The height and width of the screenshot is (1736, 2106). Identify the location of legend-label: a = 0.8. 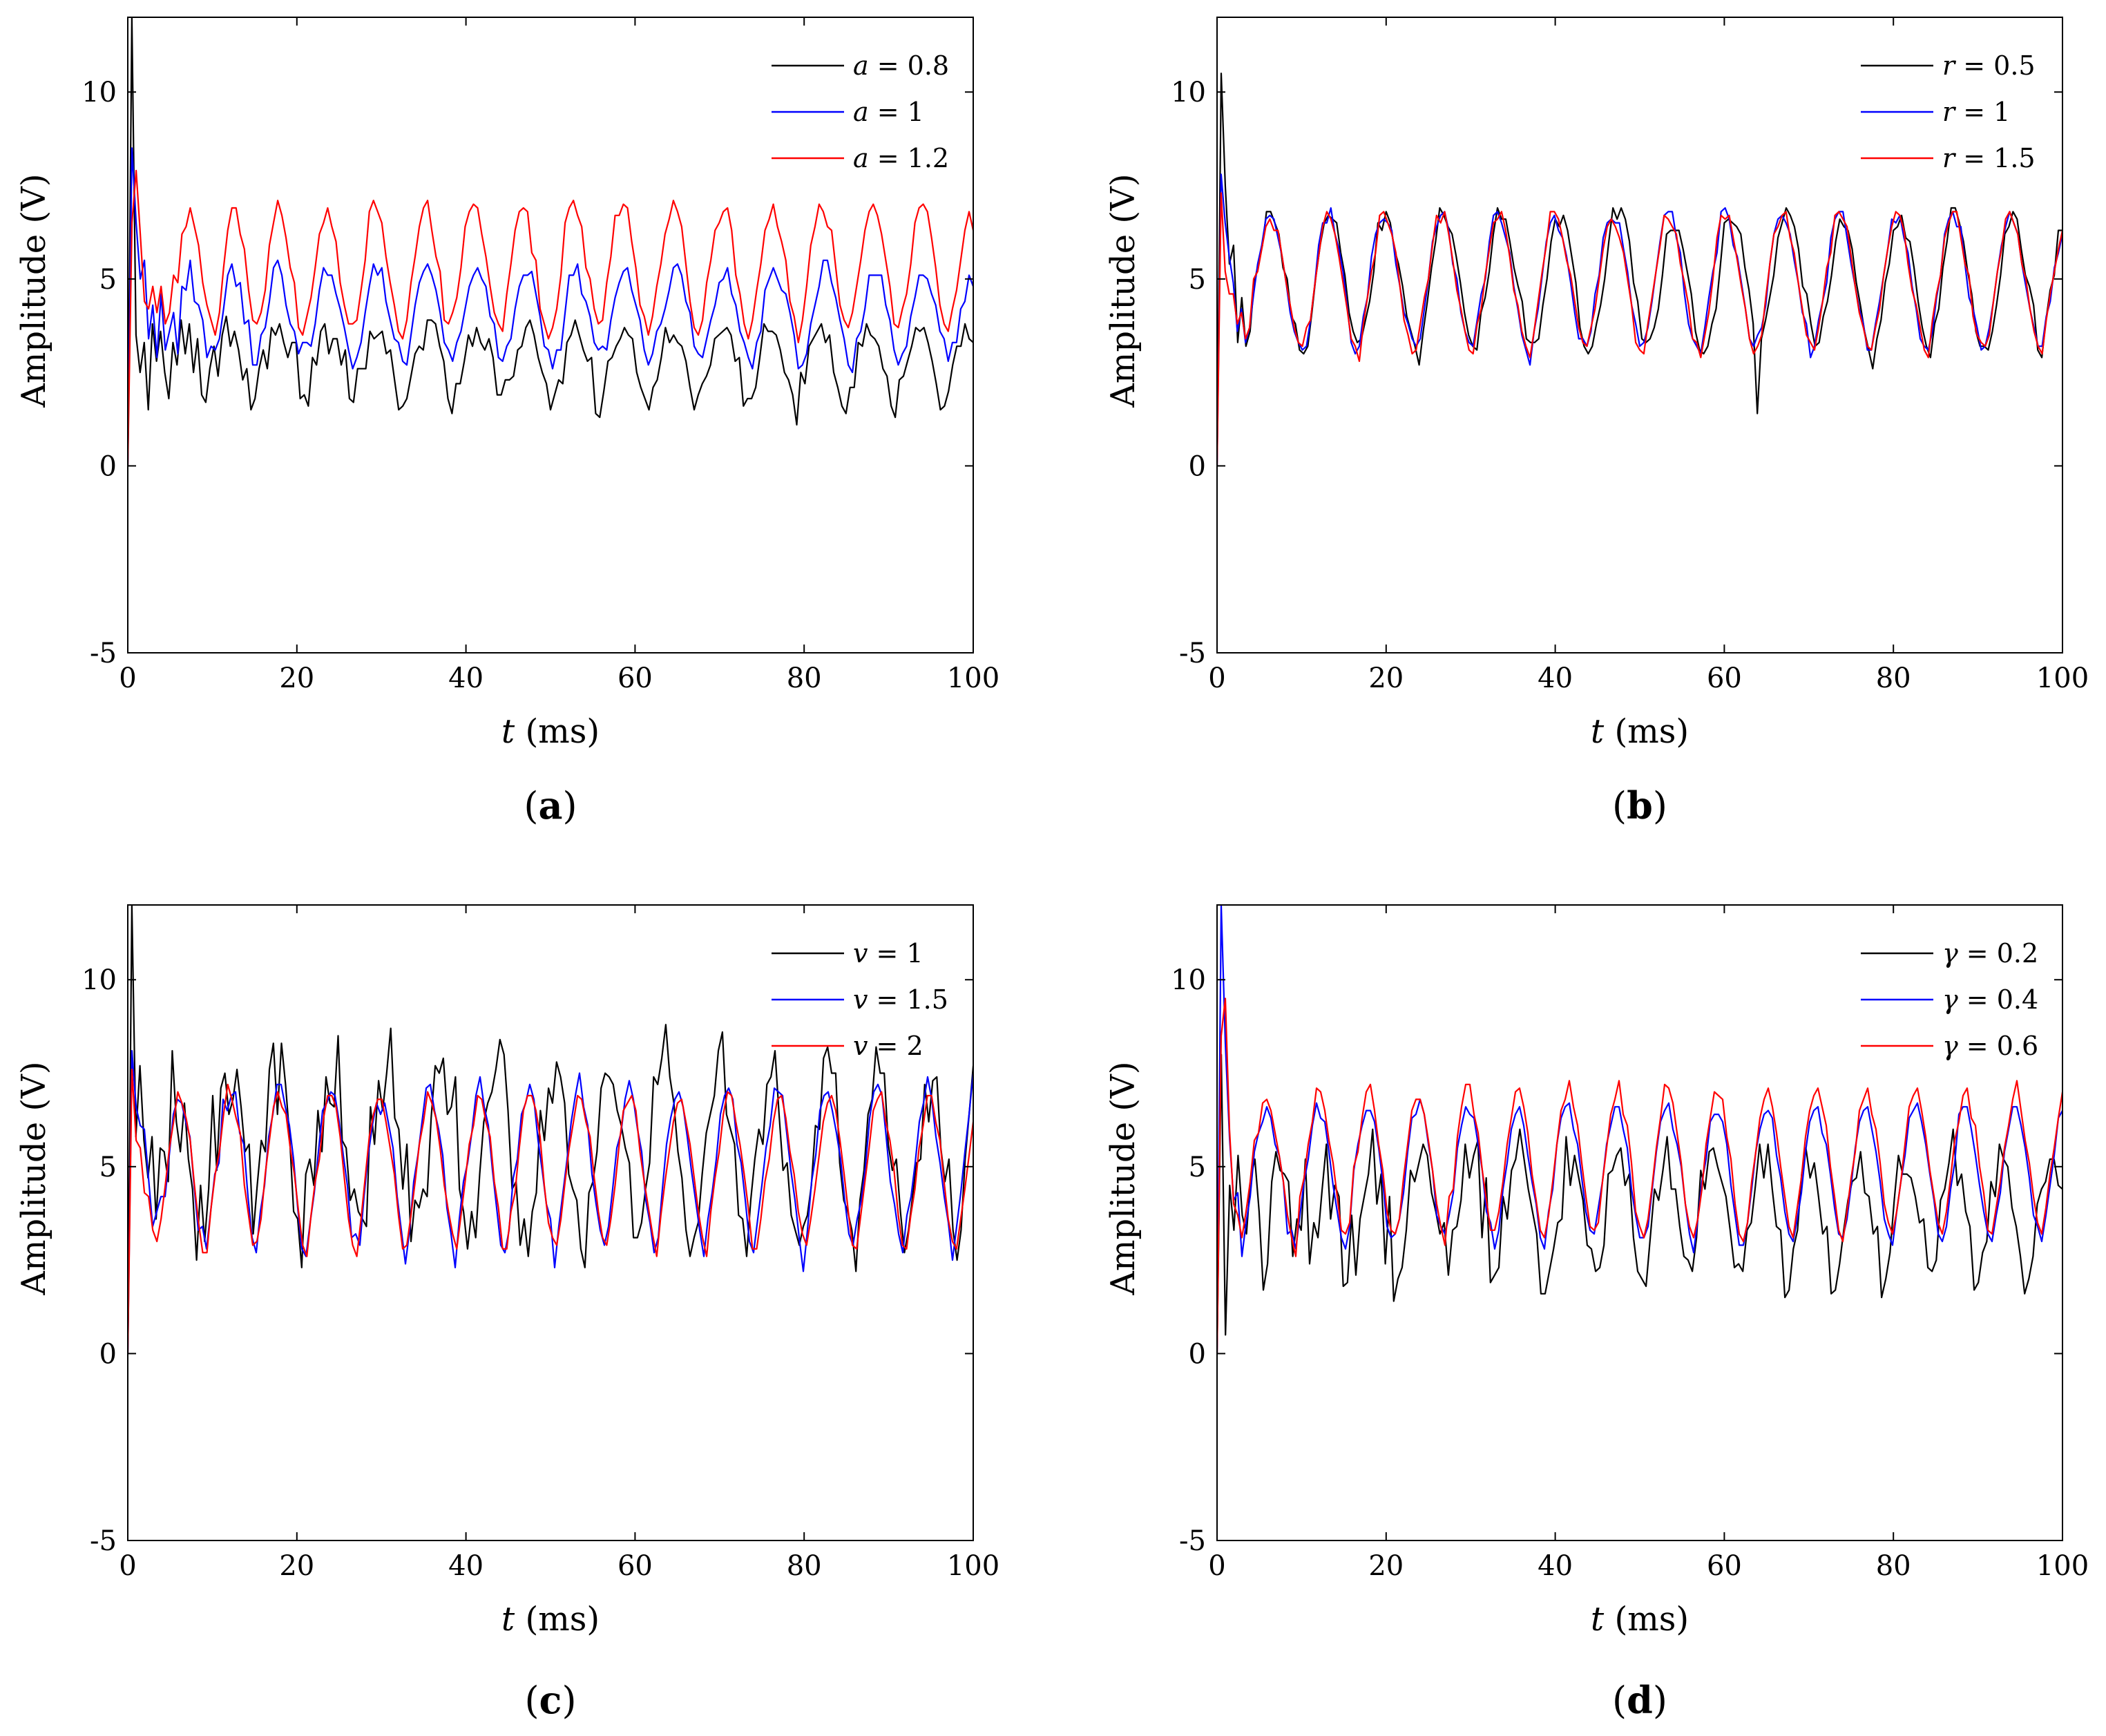
(901, 65).